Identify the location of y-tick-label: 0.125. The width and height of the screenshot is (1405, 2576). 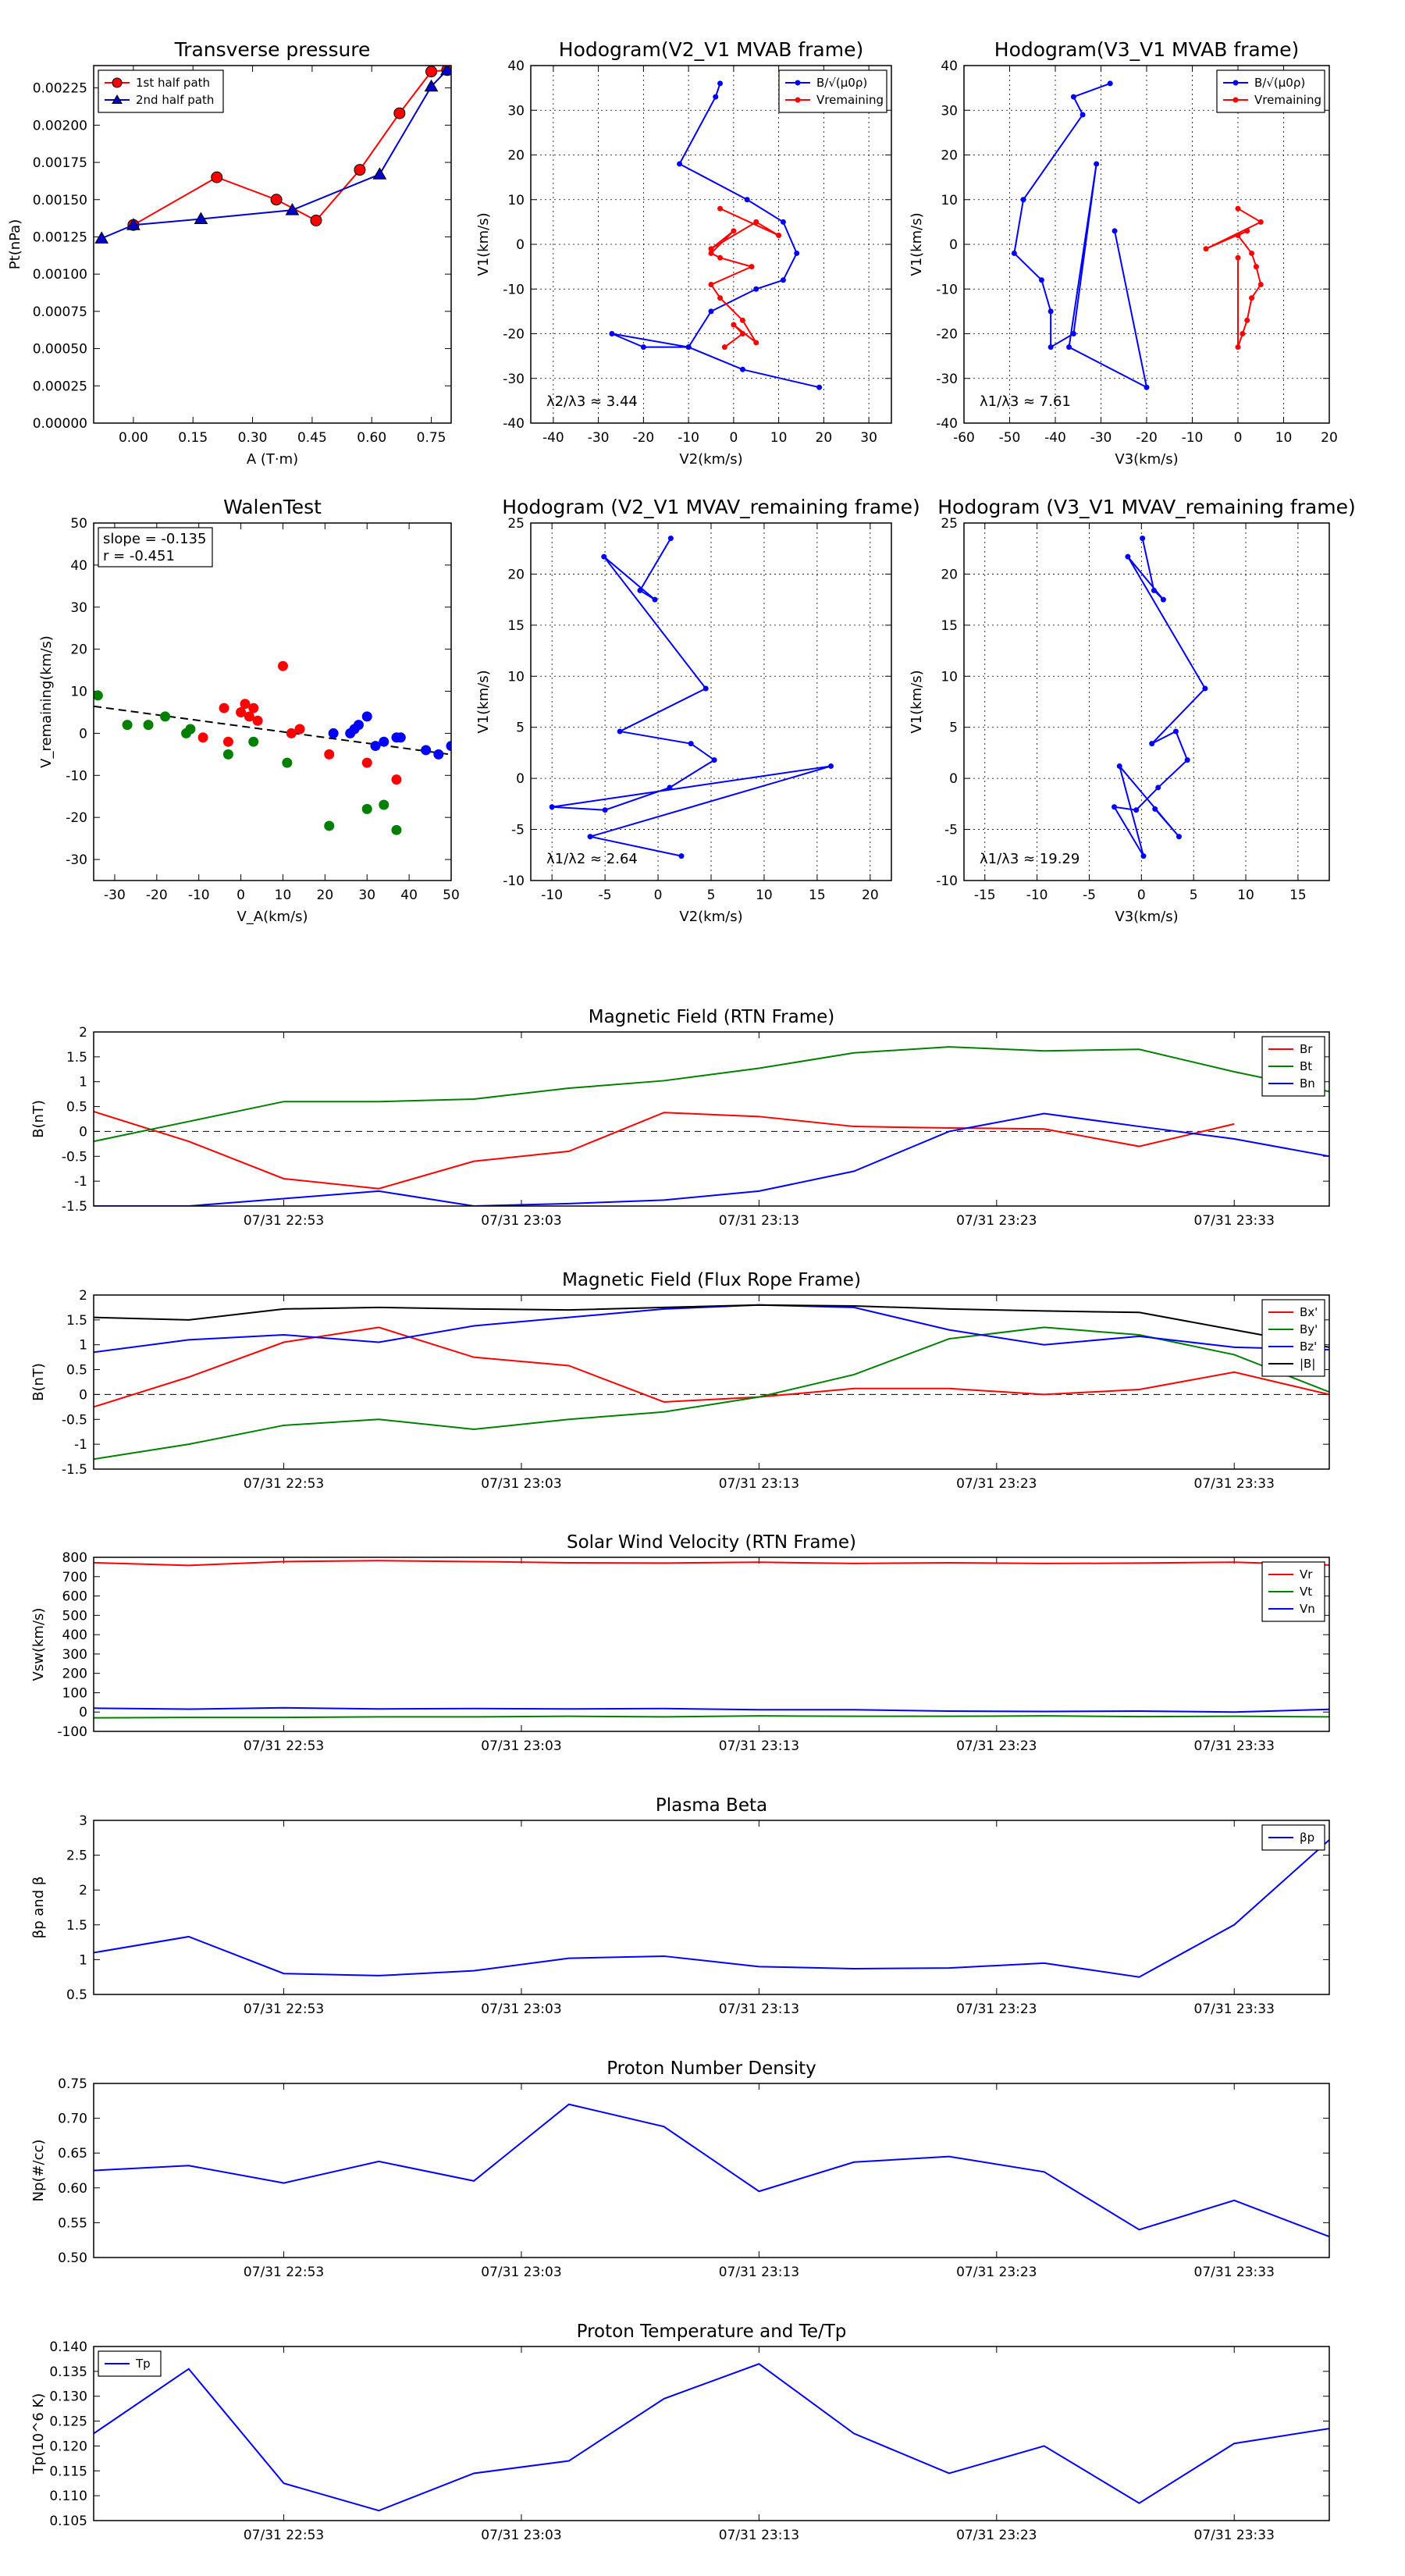
(68, 2422).